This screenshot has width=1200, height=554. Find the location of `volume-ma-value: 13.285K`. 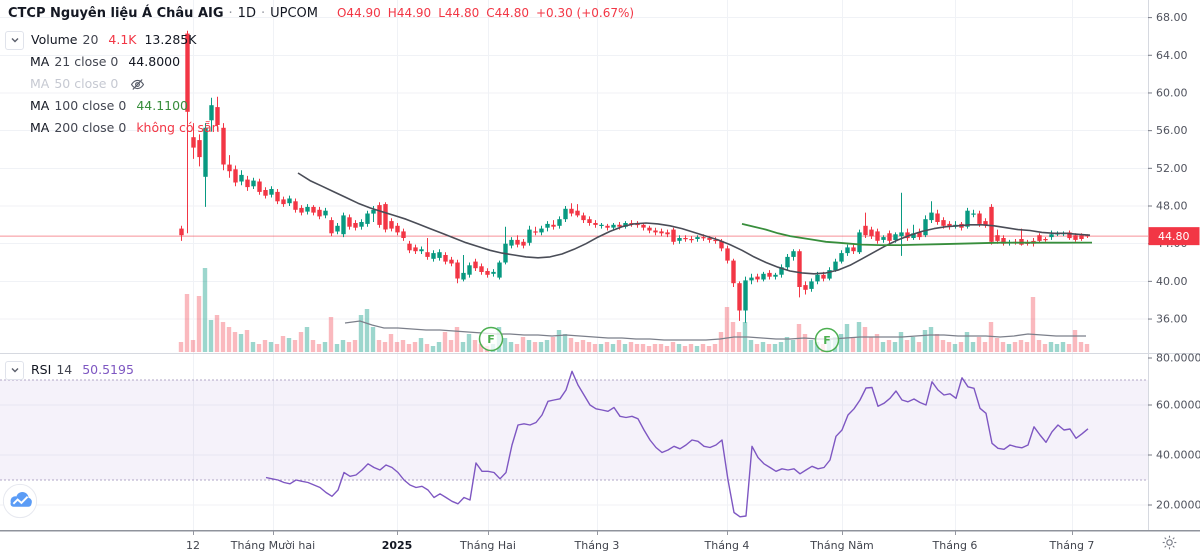

volume-ma-value: 13.285K is located at coordinates (170, 39).